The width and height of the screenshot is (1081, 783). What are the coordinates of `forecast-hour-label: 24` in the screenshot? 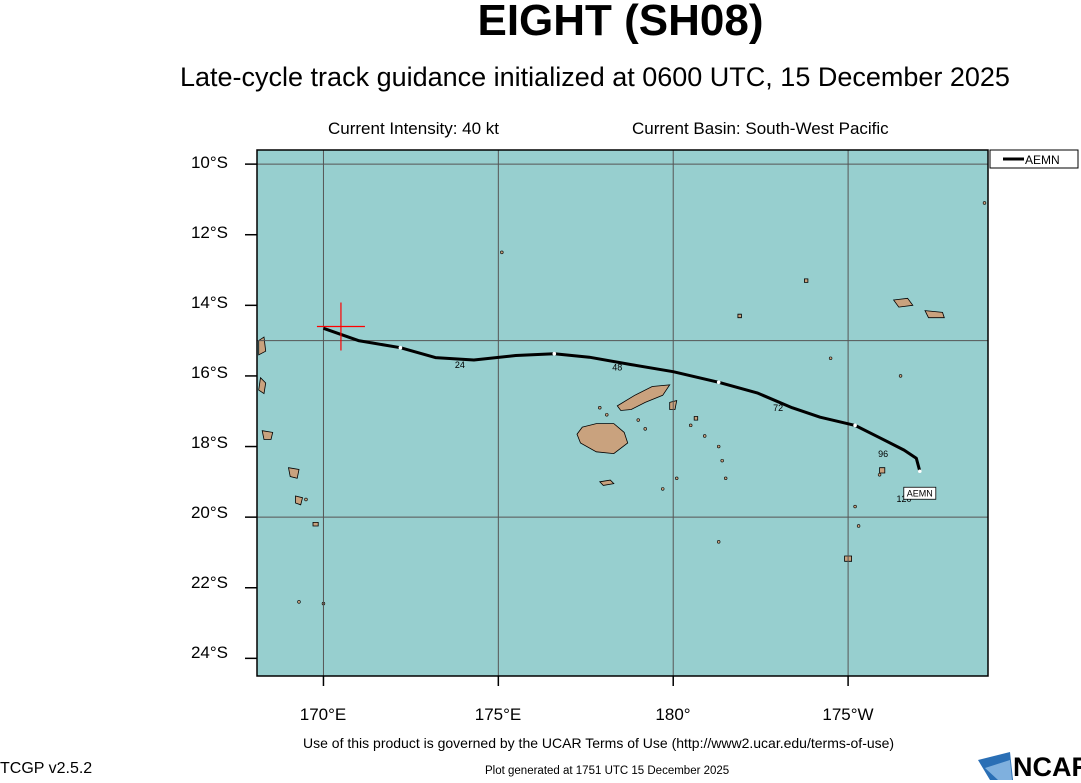 It's located at (460, 365).